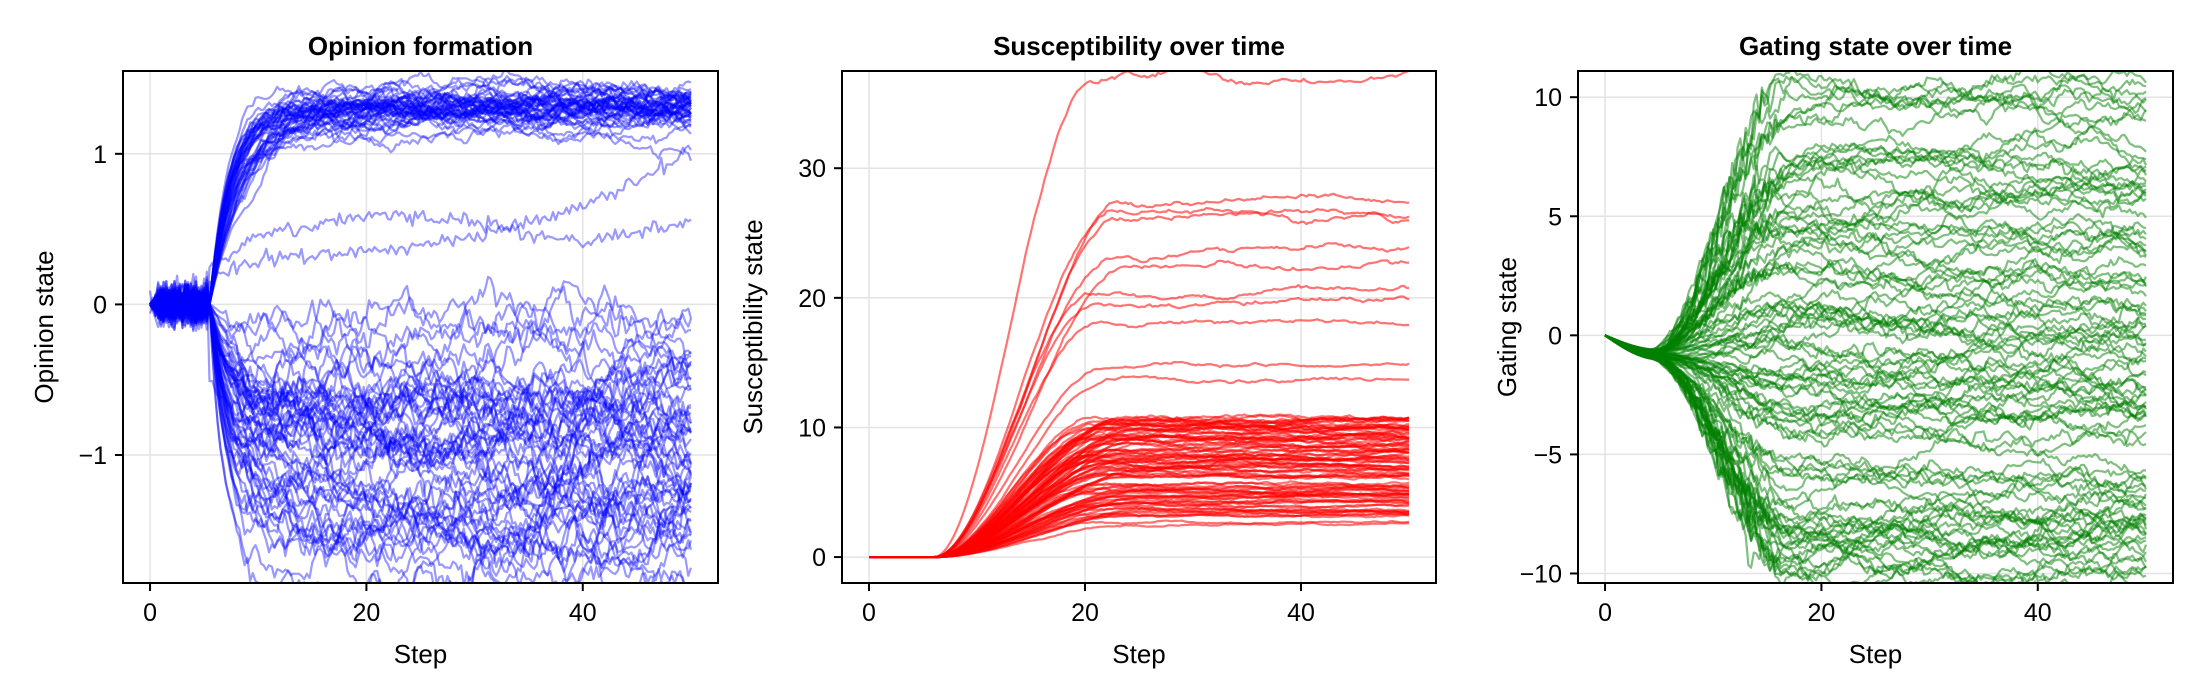 The image size is (2200, 700). I want to click on y-tick-label: −5, so click(1547, 455).